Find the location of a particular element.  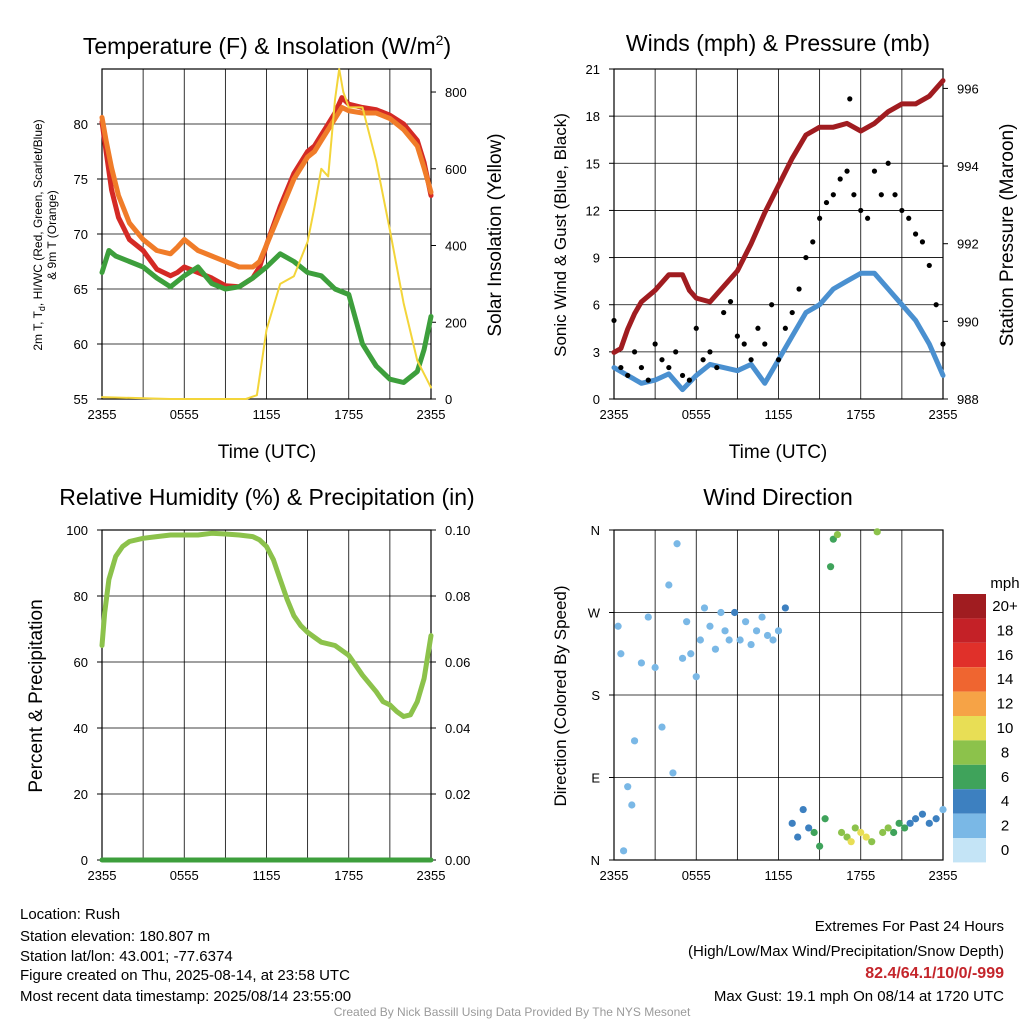

p3-y-tick-label: E is located at coordinates (595, 778).